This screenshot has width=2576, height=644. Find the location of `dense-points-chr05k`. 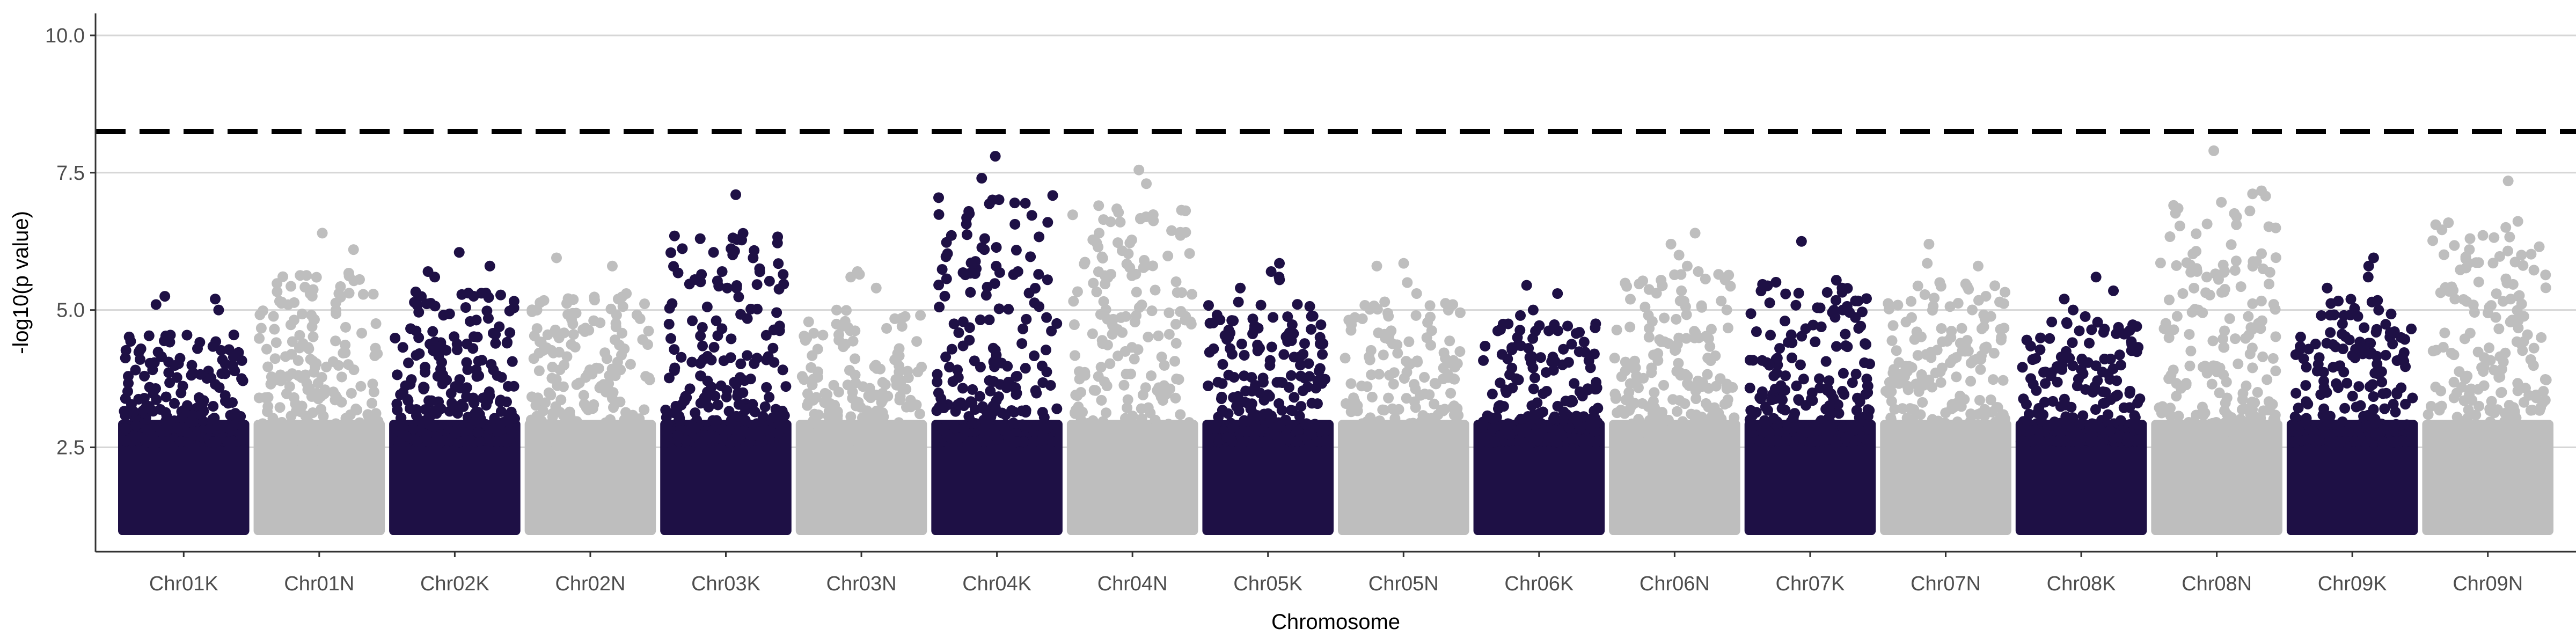

dense-points-chr05k is located at coordinates (1268, 478).